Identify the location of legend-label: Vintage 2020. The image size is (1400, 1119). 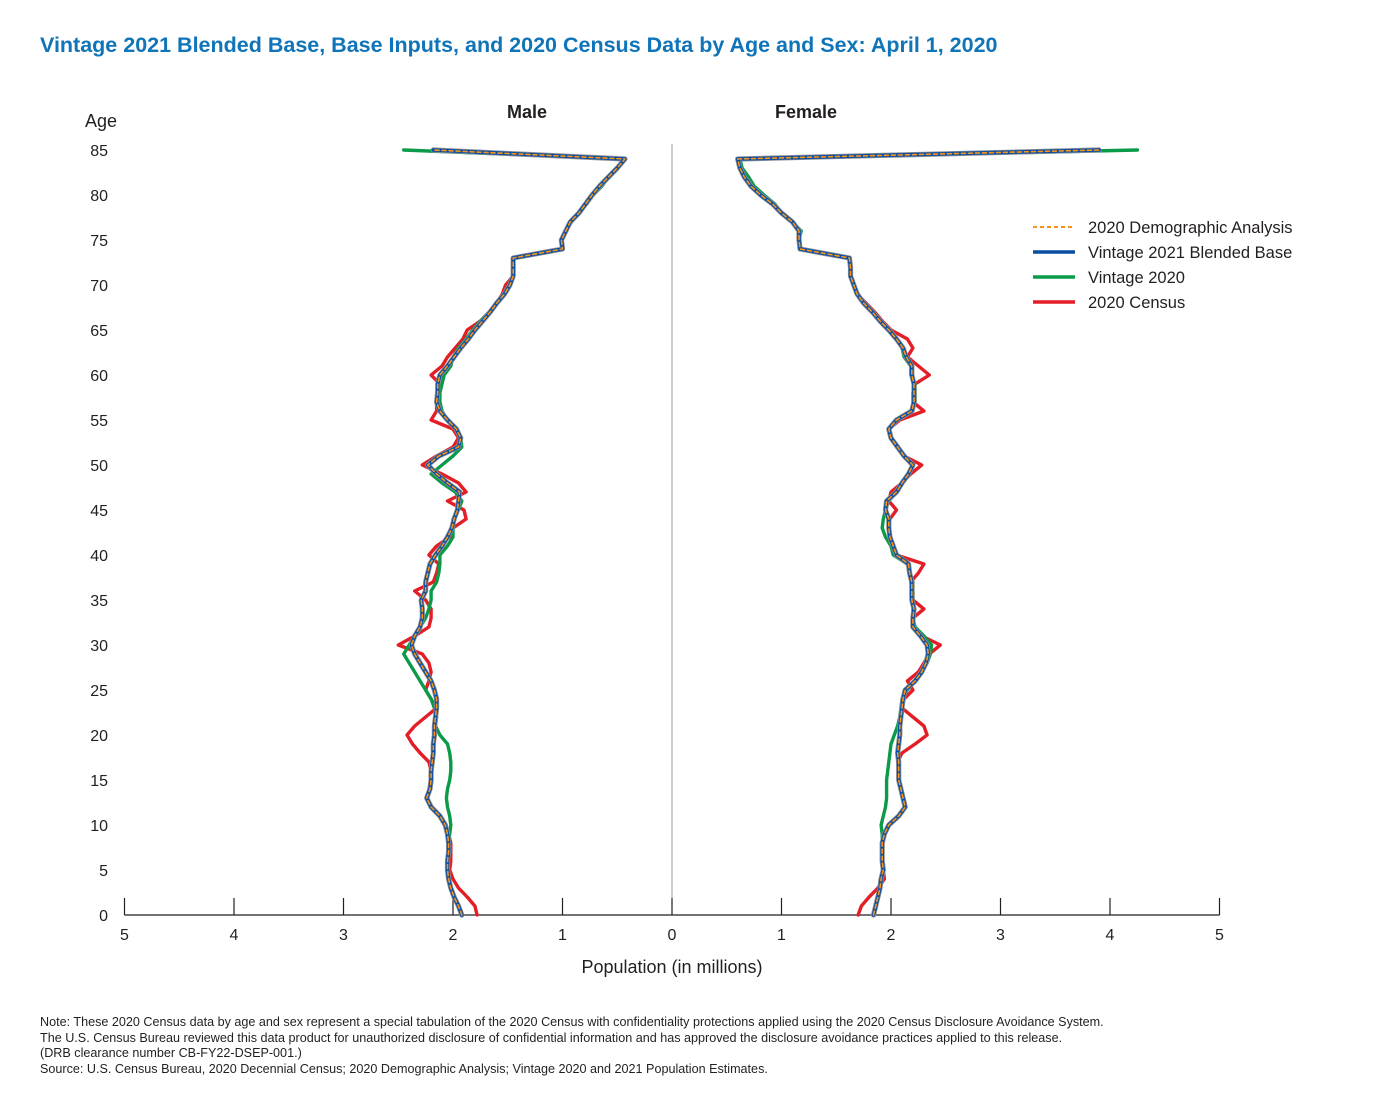
(1136, 278).